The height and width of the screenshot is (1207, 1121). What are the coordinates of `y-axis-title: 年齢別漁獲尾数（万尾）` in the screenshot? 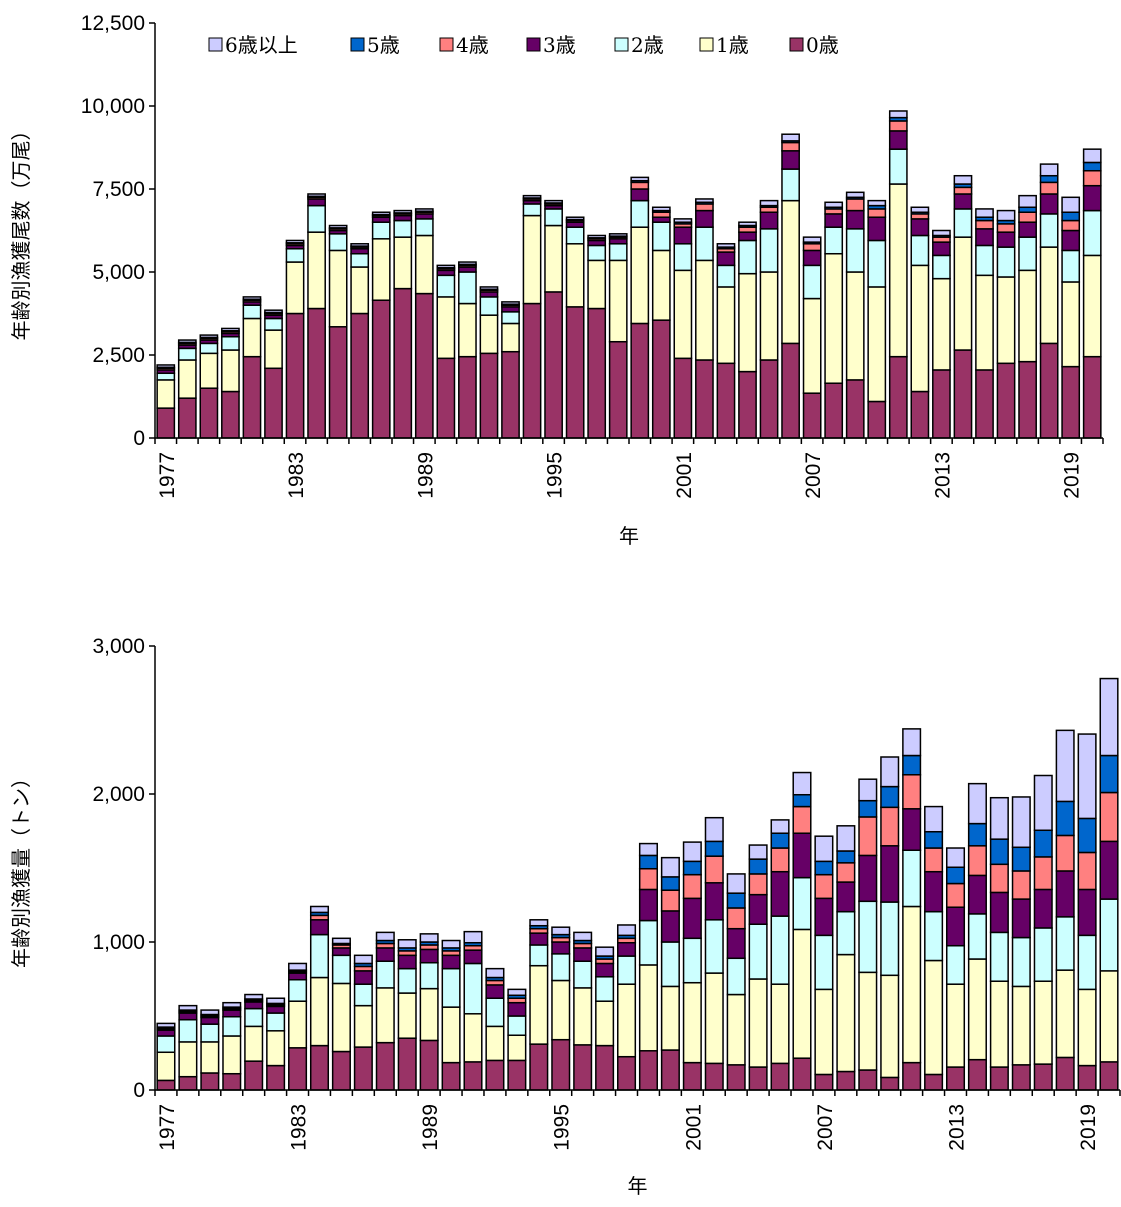 It's located at (21, 231).